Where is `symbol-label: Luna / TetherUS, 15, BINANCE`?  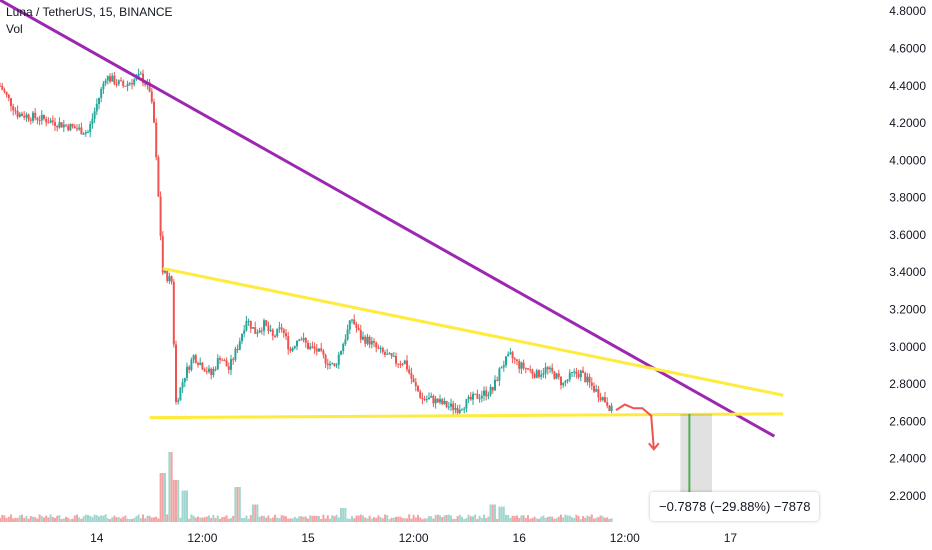
symbol-label: Luna / TetherUS, 15, BINANCE is located at coordinates (89, 12).